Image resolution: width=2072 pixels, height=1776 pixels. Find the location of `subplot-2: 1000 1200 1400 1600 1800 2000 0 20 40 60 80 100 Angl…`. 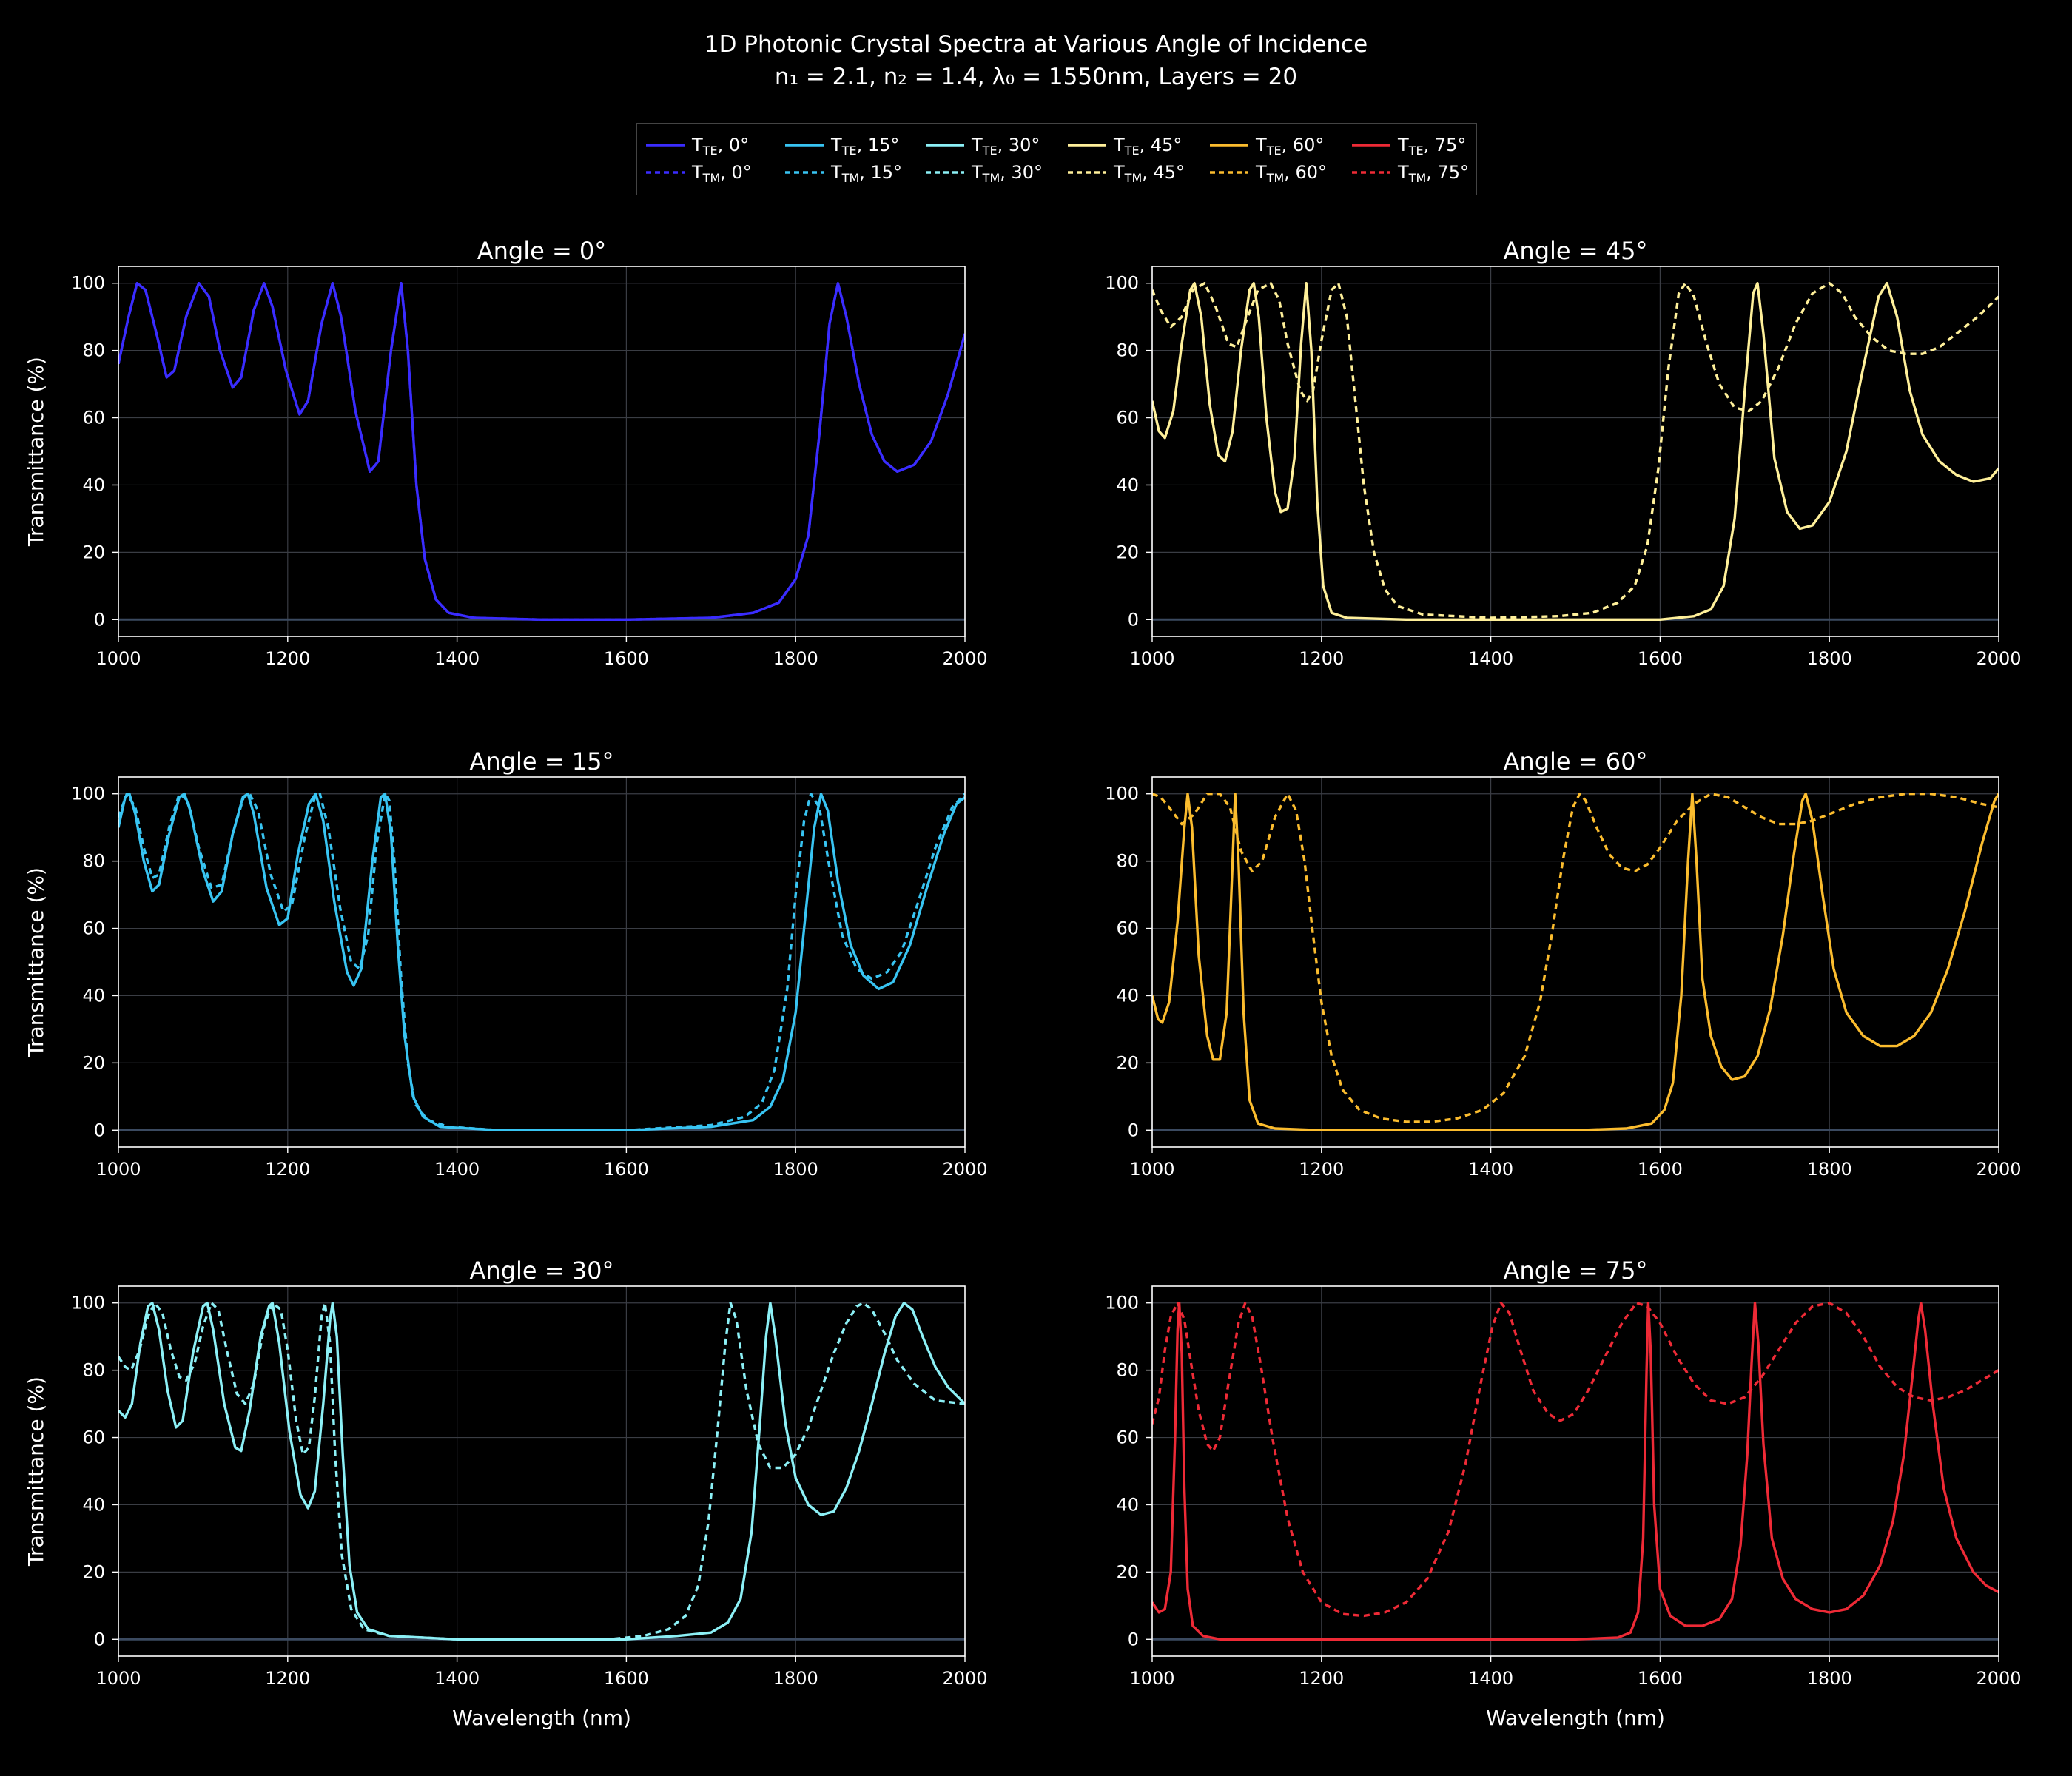

subplot-2: 1000 1200 1400 1600 1800 2000 0 20 40 60 80 100 Angl… is located at coordinates (506, 963).